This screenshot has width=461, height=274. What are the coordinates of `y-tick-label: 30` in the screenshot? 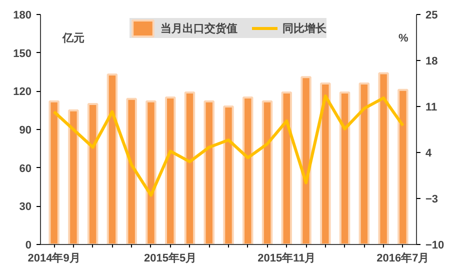 It's located at (25, 207).